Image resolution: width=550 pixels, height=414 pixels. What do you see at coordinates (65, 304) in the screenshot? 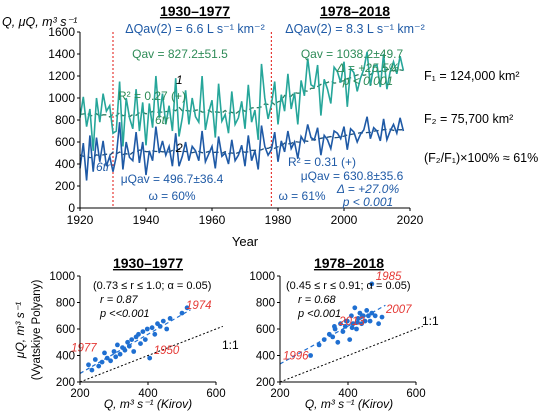
I see `s1-y-tick-label: 800` at bounding box center [65, 304].